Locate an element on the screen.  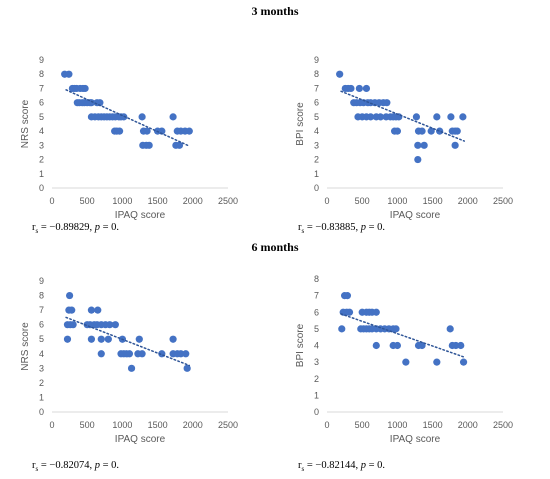
stat-3m-bpi: rs = −0.83885, p = 0. is located at coordinates (341, 228).